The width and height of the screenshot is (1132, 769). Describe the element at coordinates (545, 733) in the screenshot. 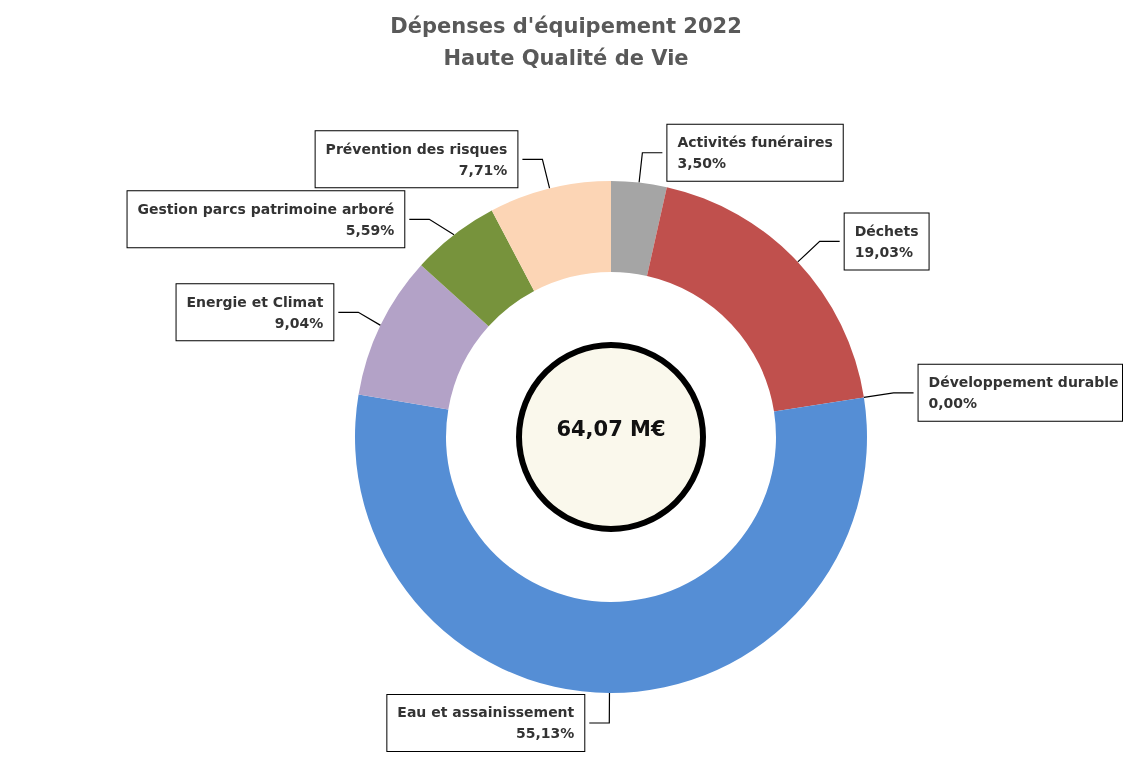

I see `data-label: 55,13%` at that location.